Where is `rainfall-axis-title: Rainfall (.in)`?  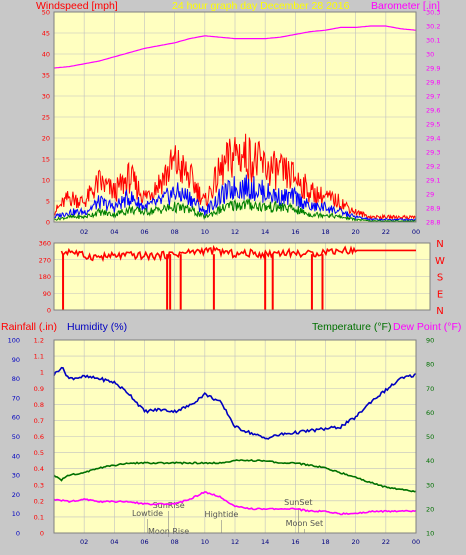 rainfall-axis-title: Rainfall (.in) is located at coordinates (29, 327).